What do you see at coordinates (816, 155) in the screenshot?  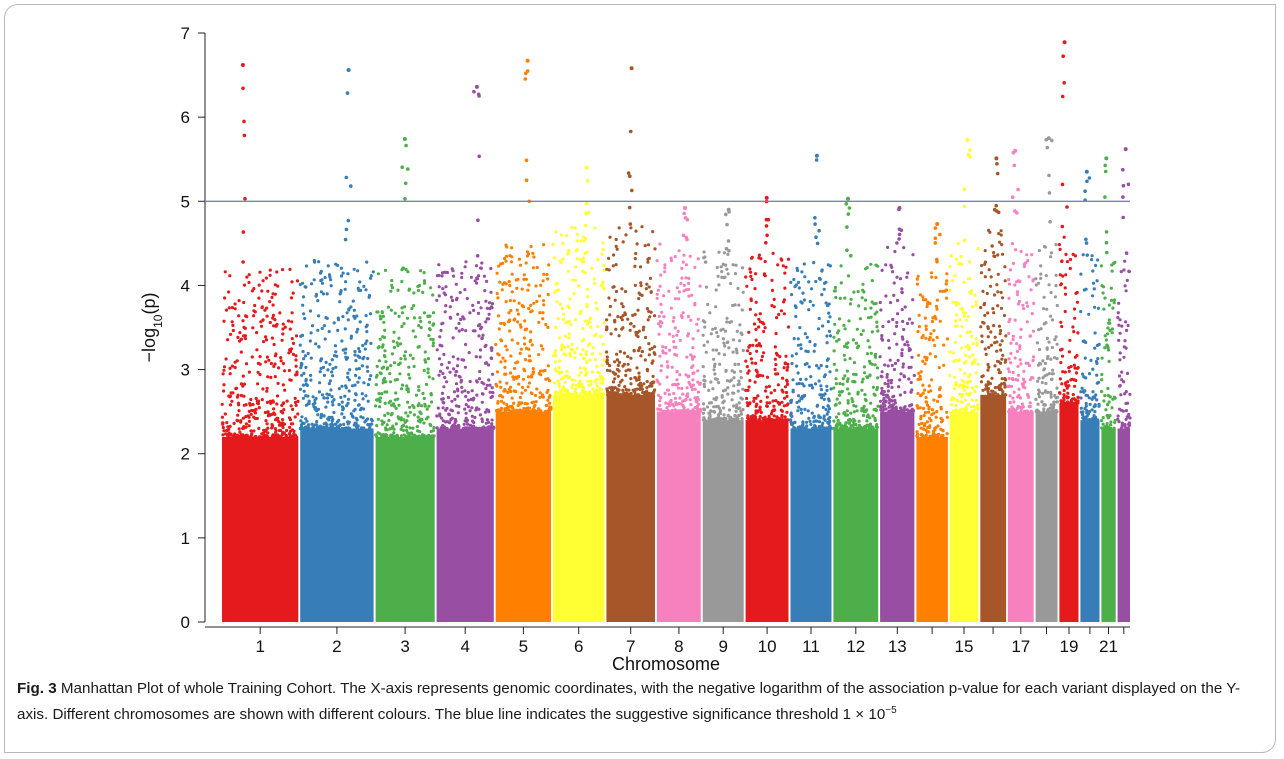 I see `chromosome-11-peak` at bounding box center [816, 155].